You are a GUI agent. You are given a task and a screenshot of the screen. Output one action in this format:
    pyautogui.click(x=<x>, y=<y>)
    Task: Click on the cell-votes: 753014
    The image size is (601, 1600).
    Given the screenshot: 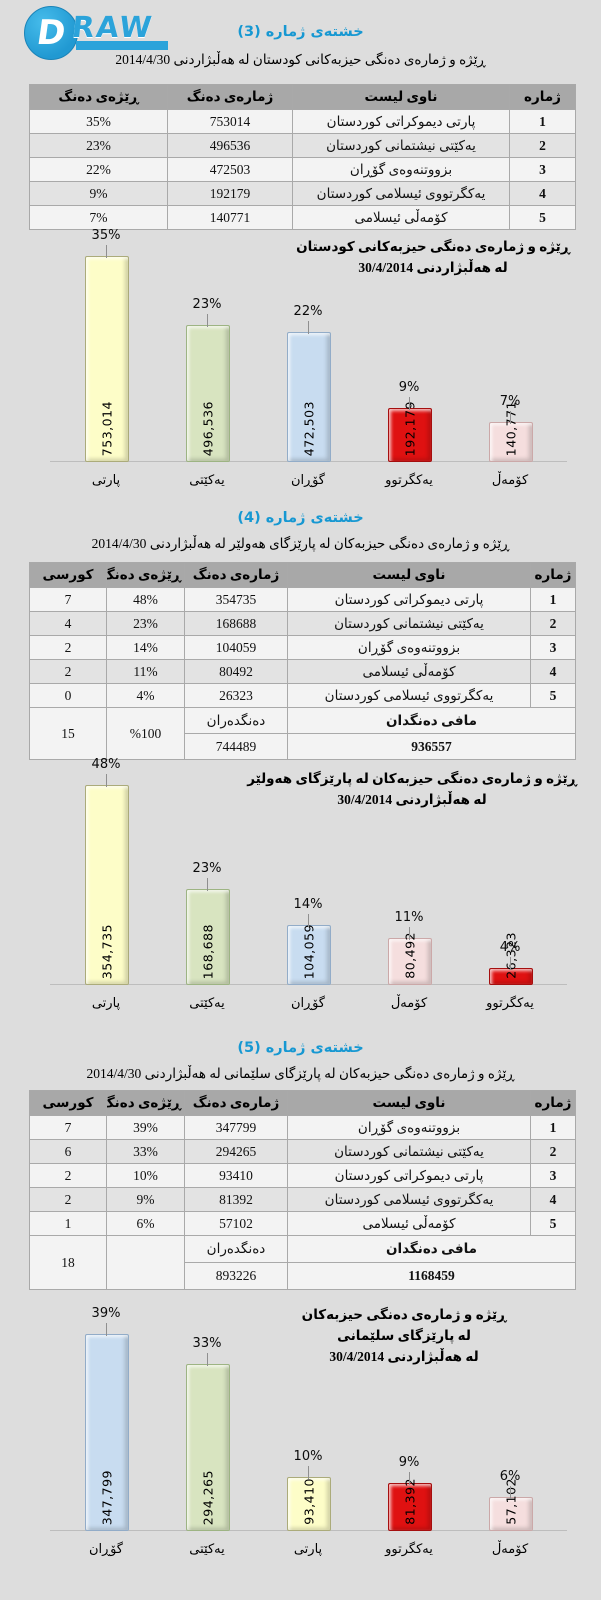 What is the action you would take?
    pyautogui.click(x=230, y=121)
    